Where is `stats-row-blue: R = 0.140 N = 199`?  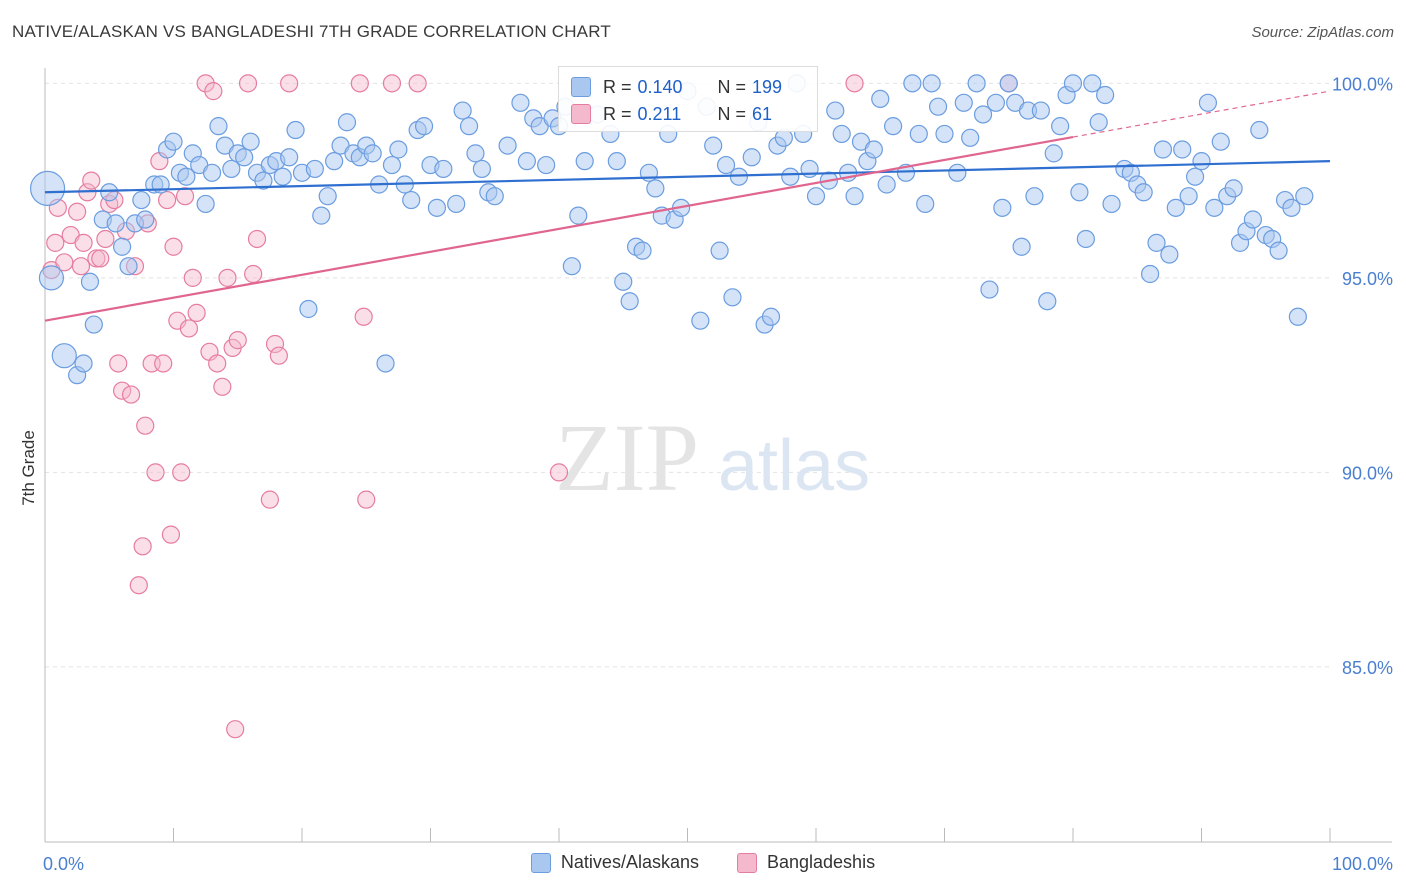
stats-row-blue: R = 0.140 N = 199 is located at coordinates (676, 87).